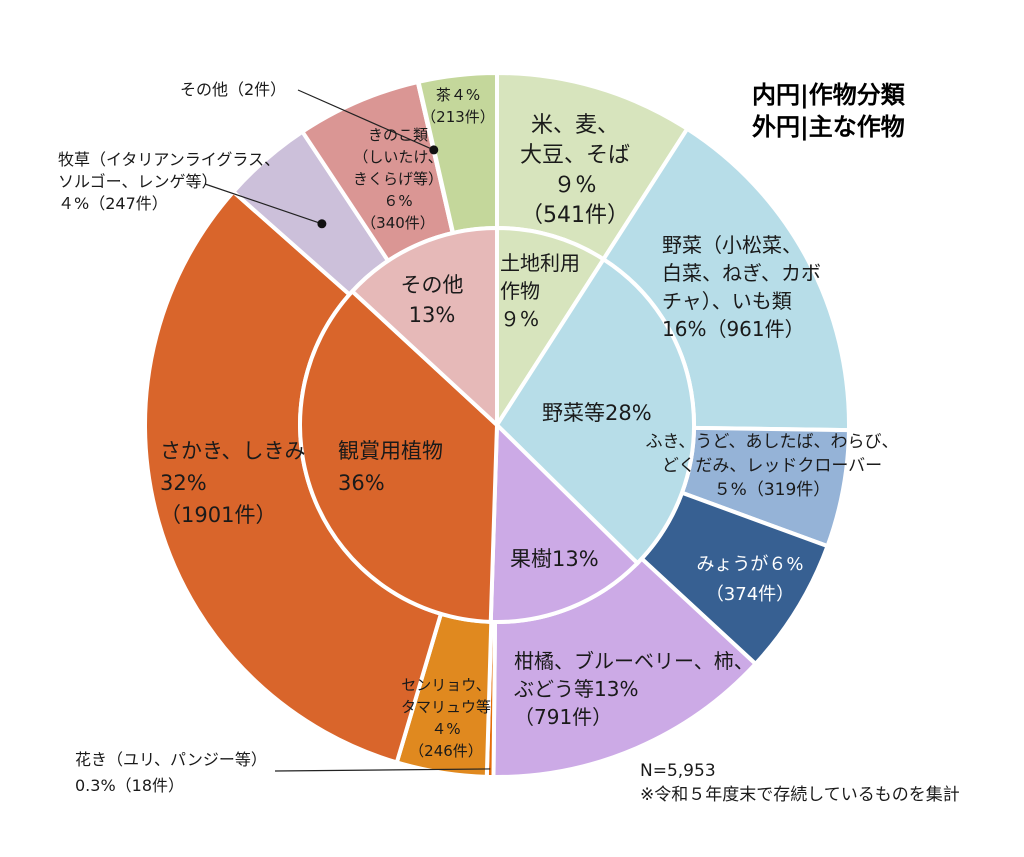  What do you see at coordinates (678, 771) in the screenshot?
I see `sample-size-note: N=5,953` at bounding box center [678, 771].